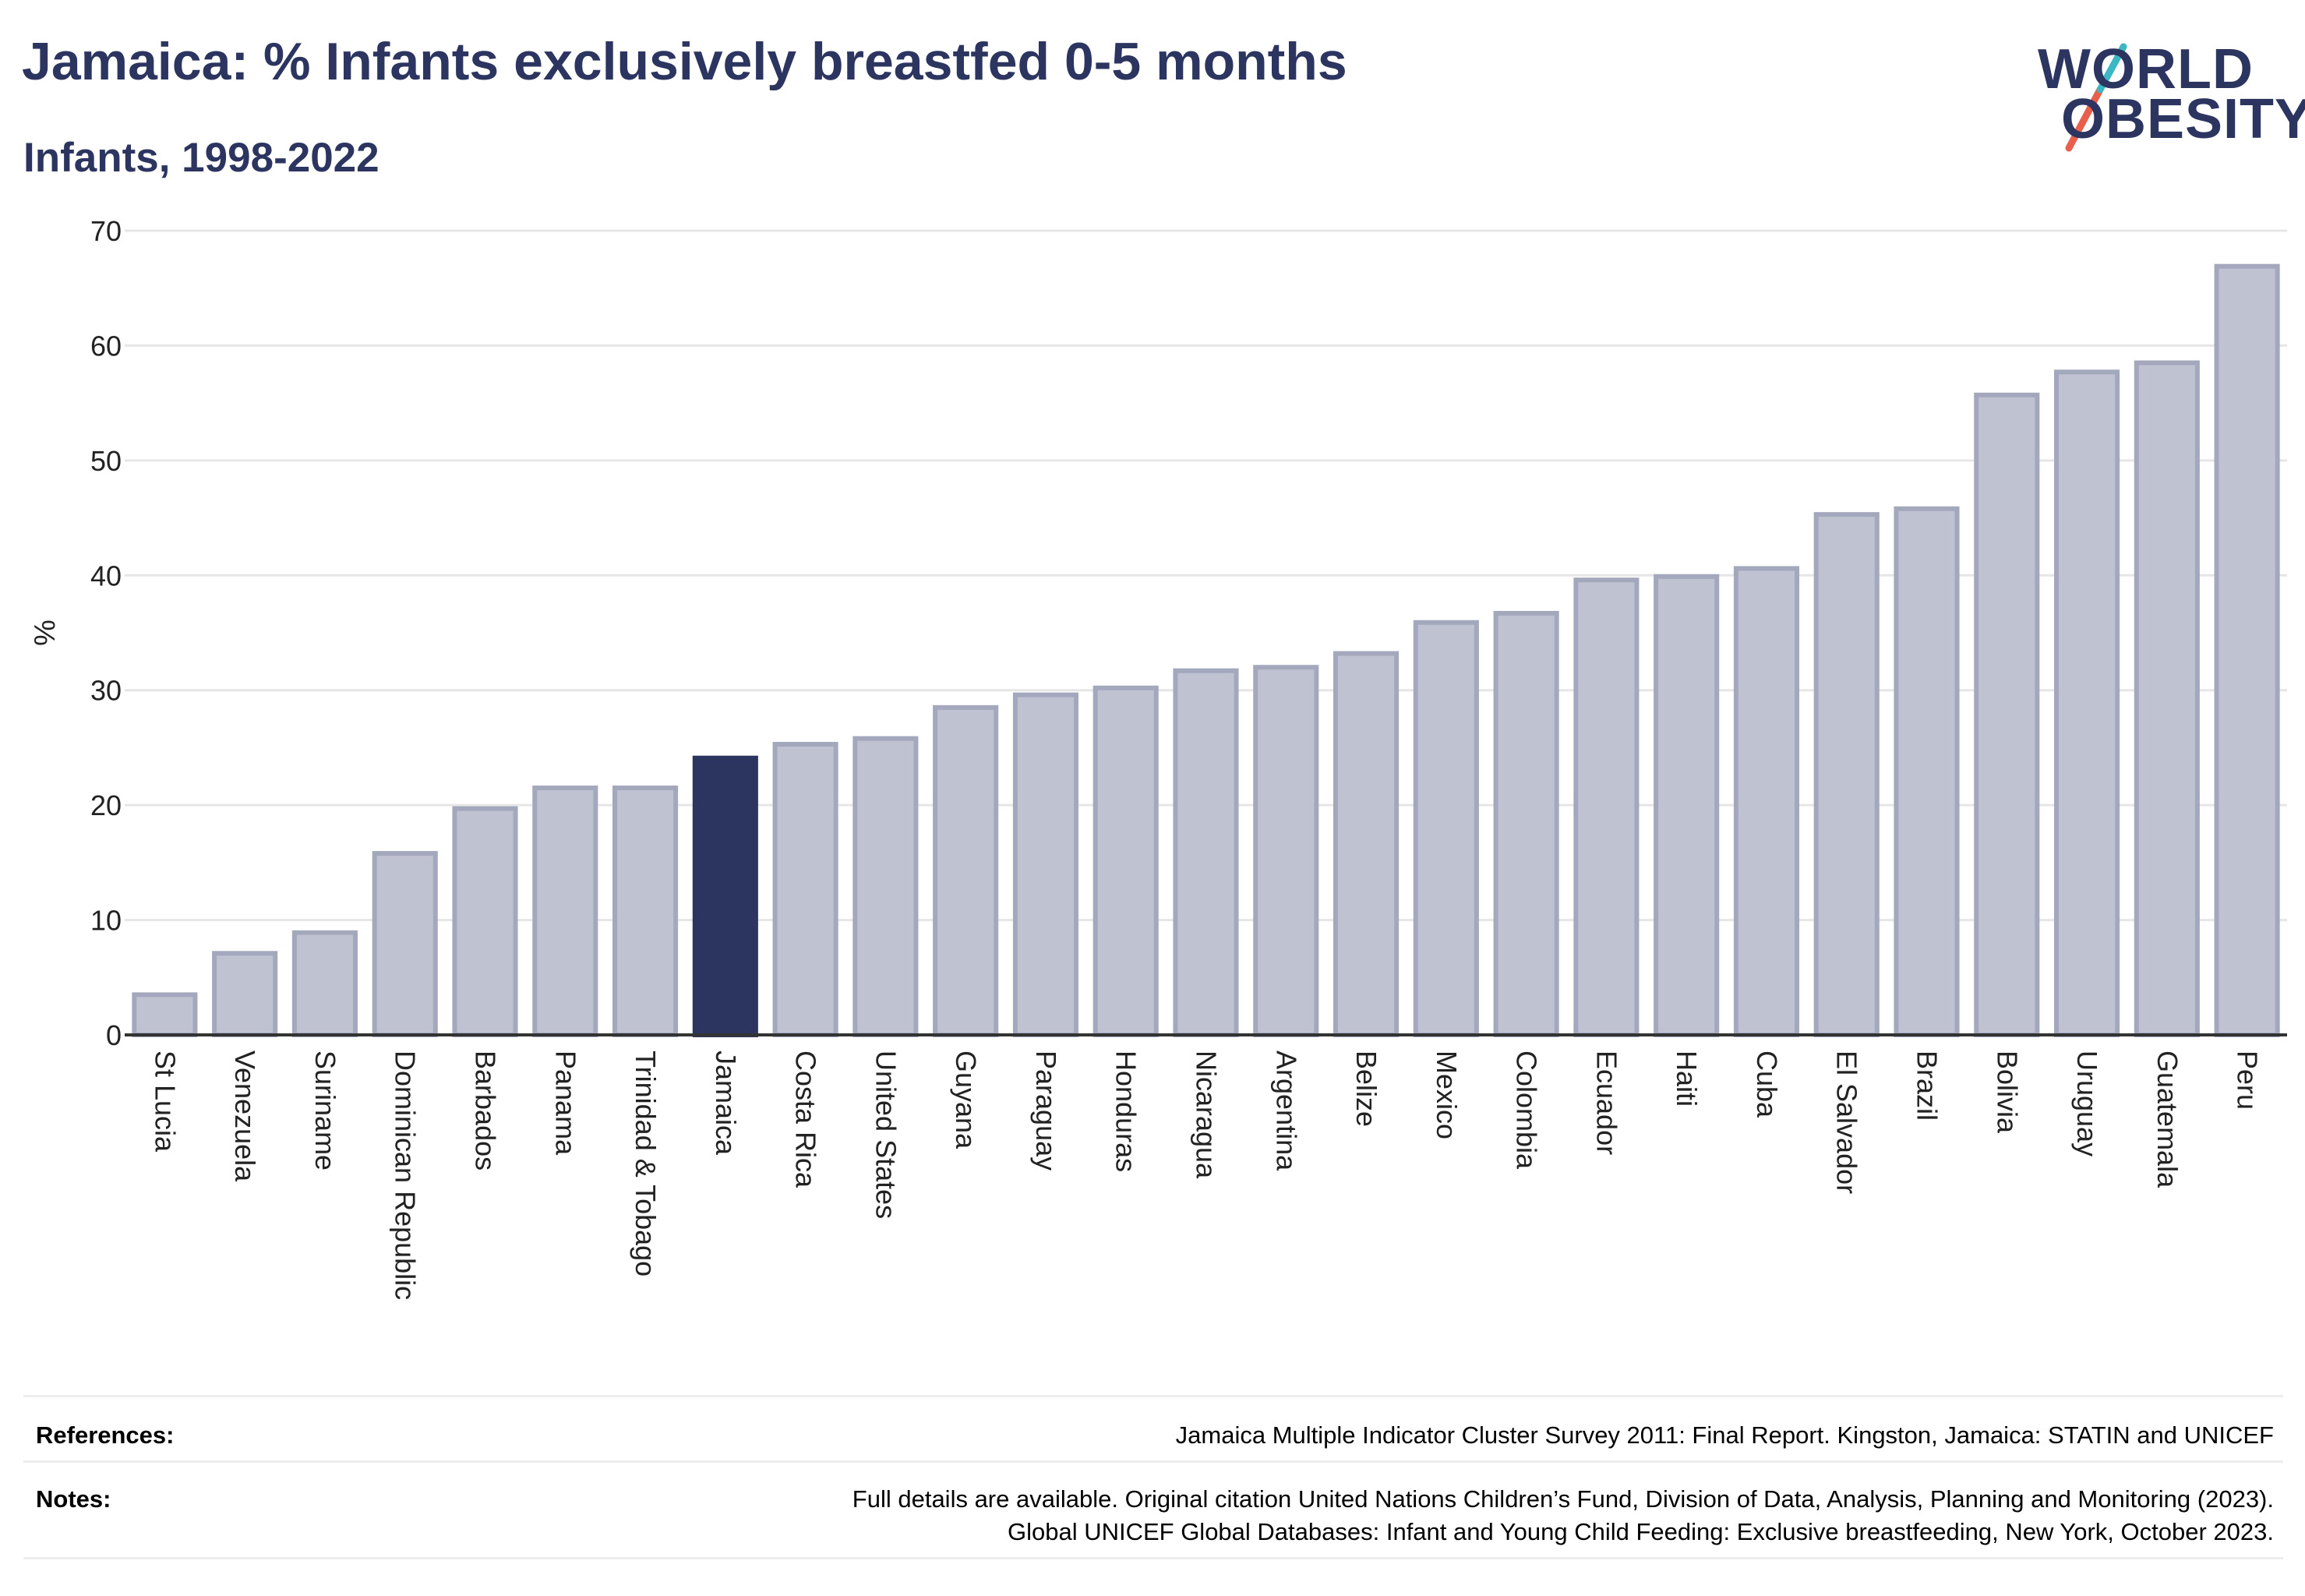 The height and width of the screenshot is (1596, 2305). What do you see at coordinates (2248, 1080) in the screenshot?
I see `x-tick-label: Peru` at bounding box center [2248, 1080].